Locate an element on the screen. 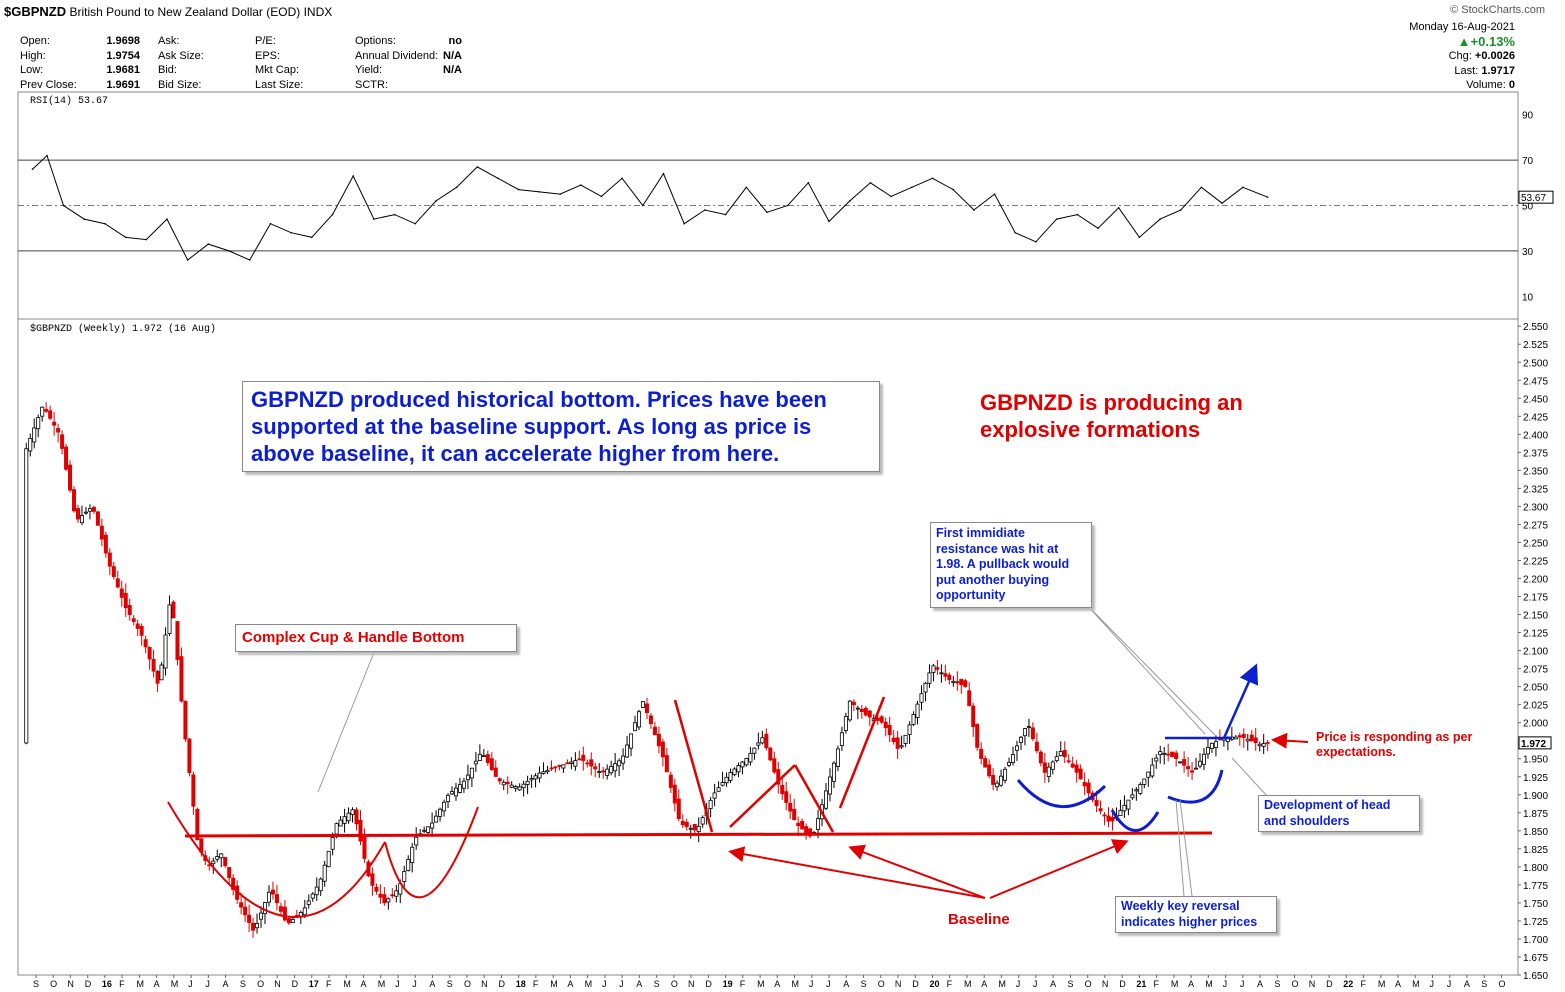  x-tick-label: J is located at coordinates (397, 984).